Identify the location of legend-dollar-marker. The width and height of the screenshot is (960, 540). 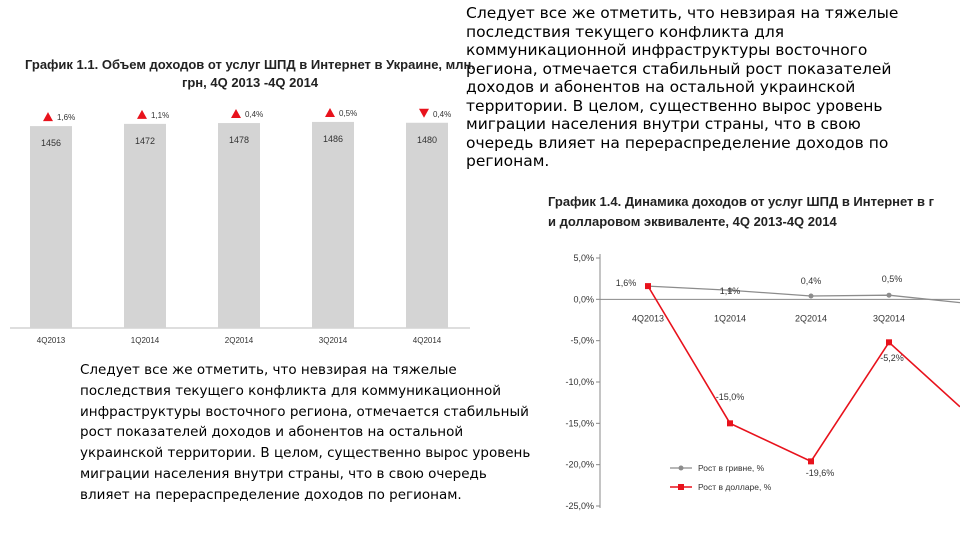
(681, 487).